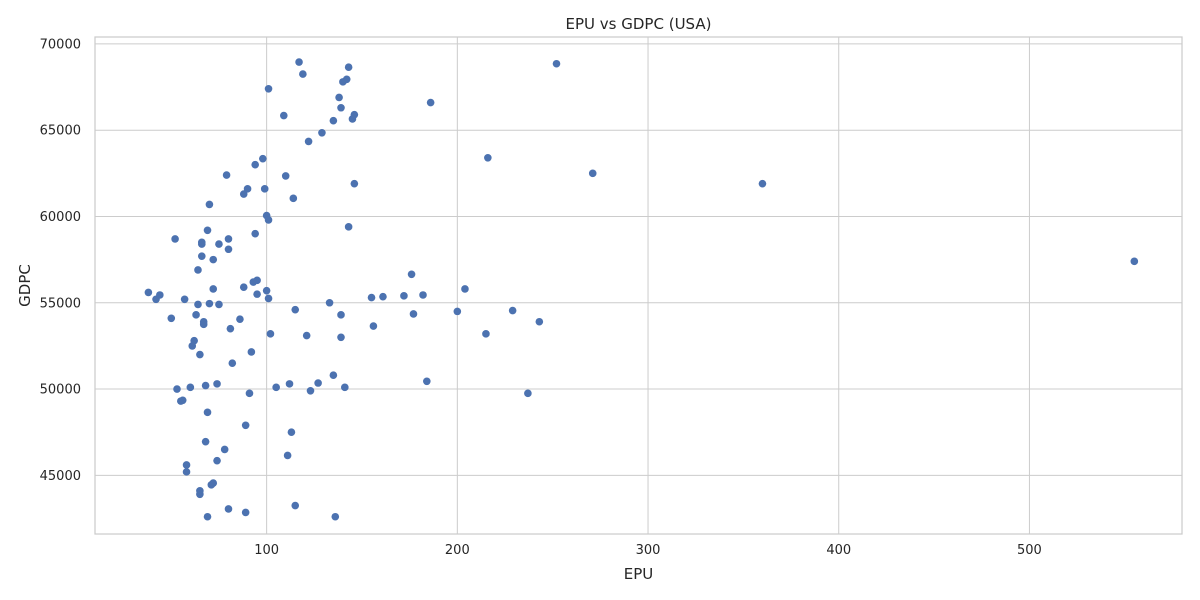 The height and width of the screenshot is (600, 1200). Describe the element at coordinates (639, 574) in the screenshot. I see `x-axis-label: EPU` at that location.